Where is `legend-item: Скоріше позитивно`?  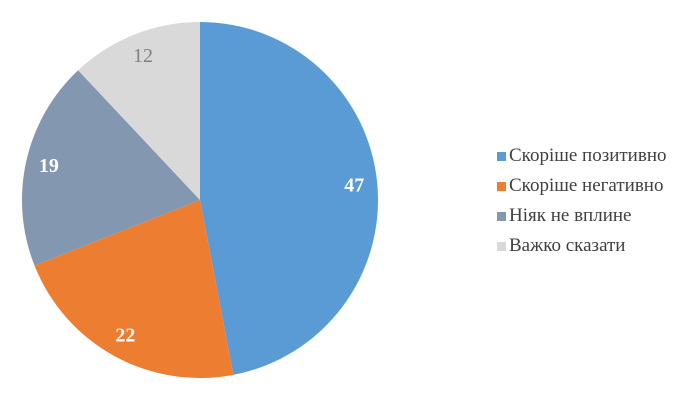 legend-item: Скоріше позитивно is located at coordinates (581, 156).